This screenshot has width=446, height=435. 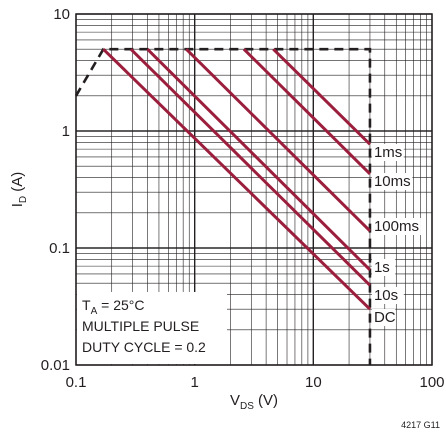 What do you see at coordinates (420, 425) in the screenshot?
I see `figure-id: 4217 G11` at bounding box center [420, 425].